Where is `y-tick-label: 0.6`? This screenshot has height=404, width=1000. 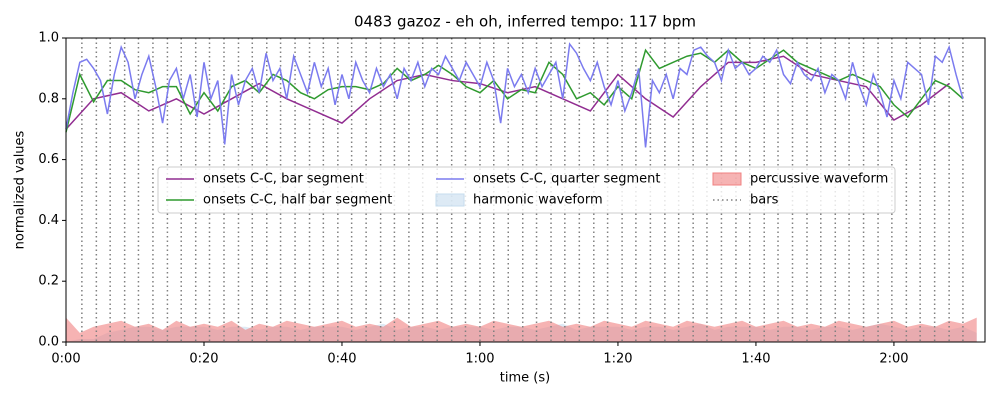
y-tick-label: 0.6 is located at coordinates (48, 159).